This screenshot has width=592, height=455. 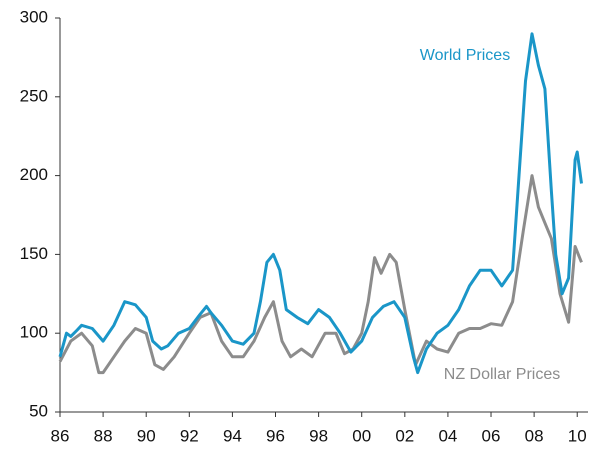 I want to click on y-tick-label: 100, so click(x=34, y=332).